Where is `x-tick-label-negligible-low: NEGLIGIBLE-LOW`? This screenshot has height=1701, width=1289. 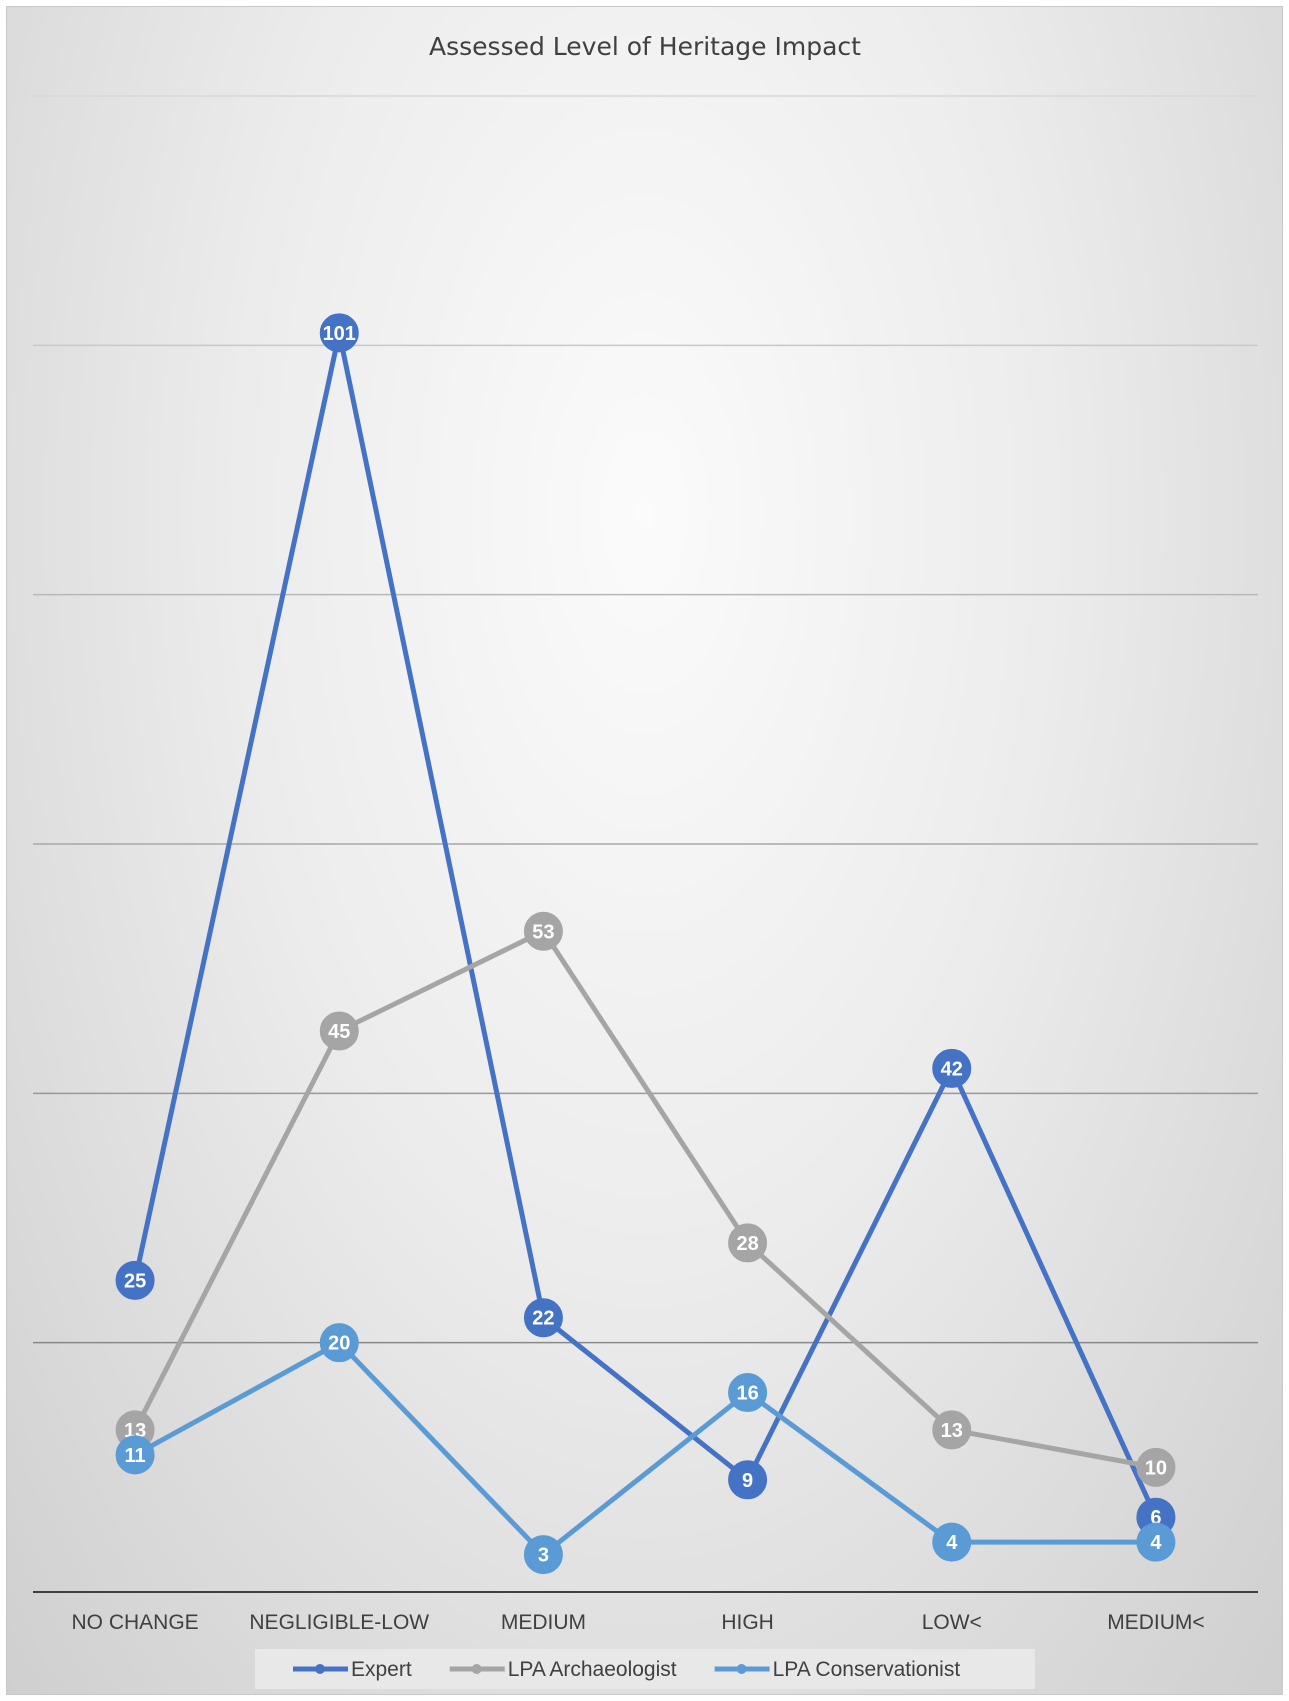 x-tick-label-negligible-low: NEGLIGIBLE-LOW is located at coordinates (339, 1622).